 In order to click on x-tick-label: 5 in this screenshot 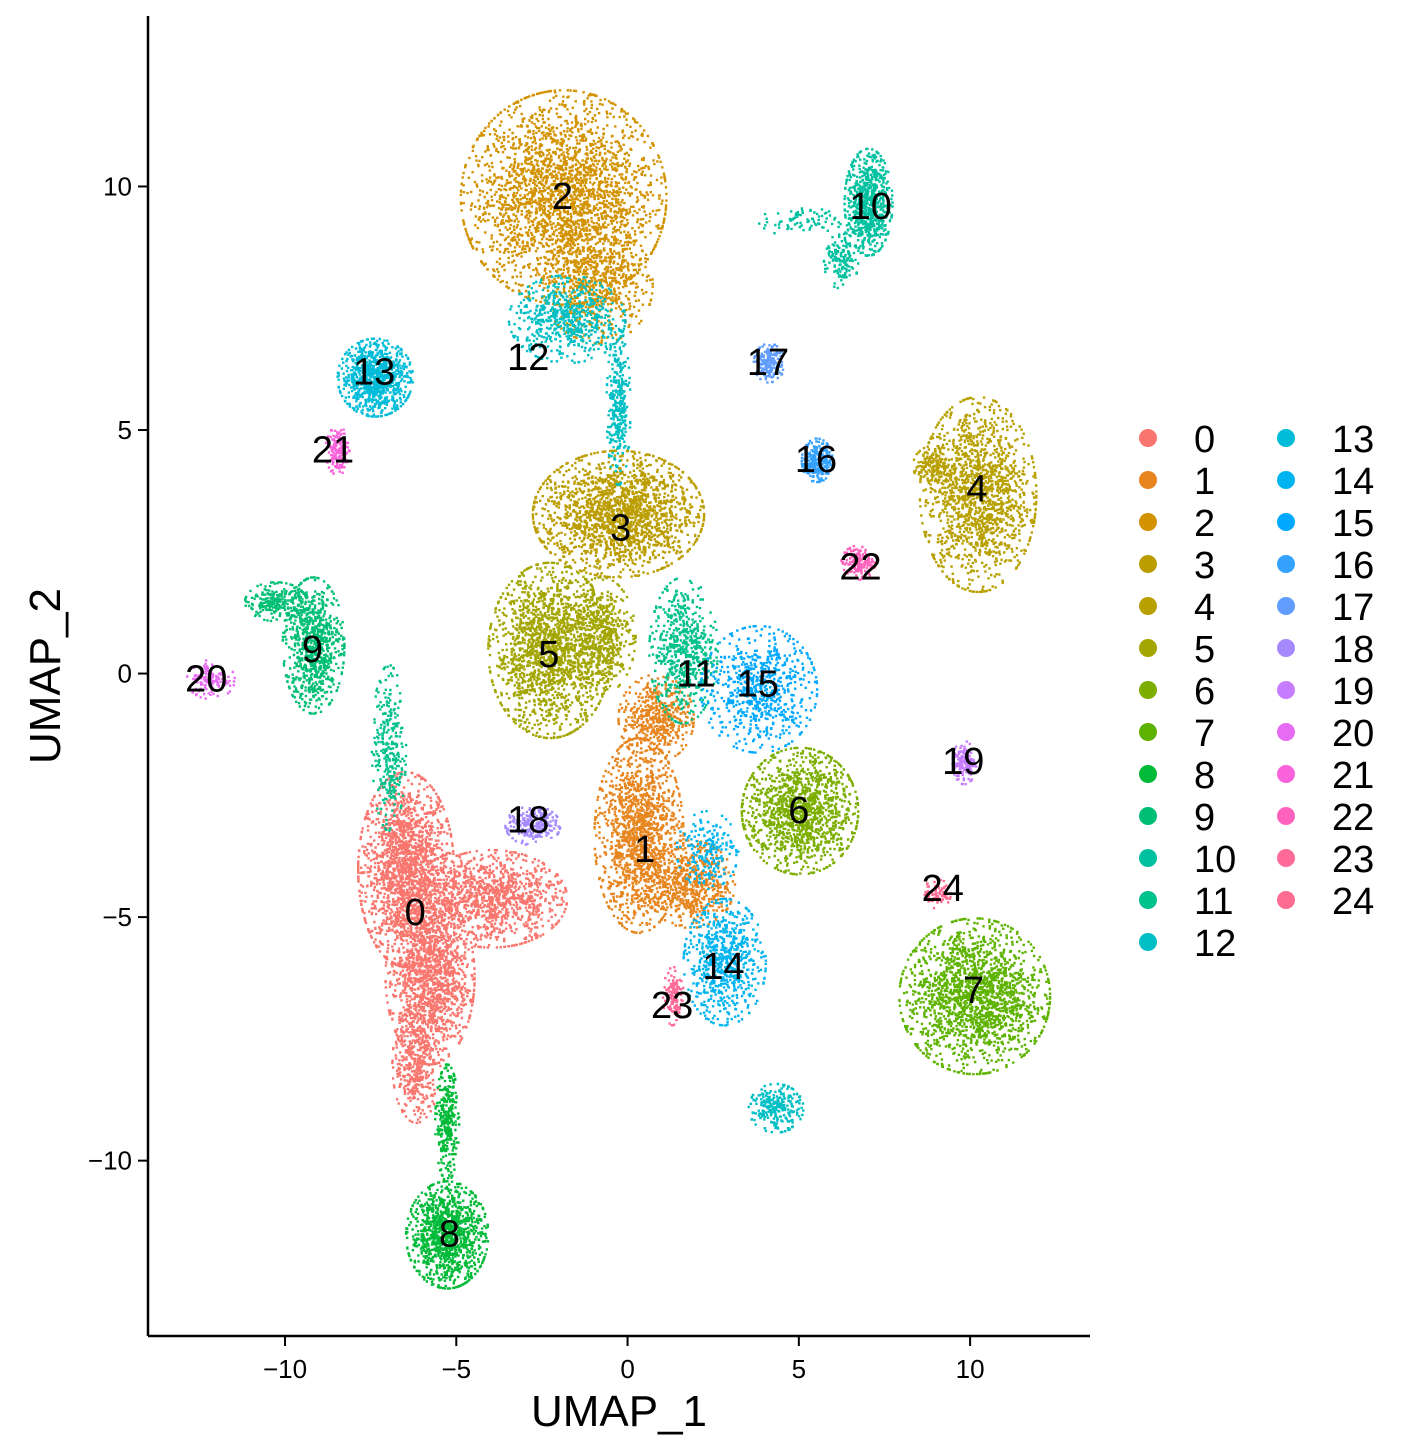, I will do `click(799, 1369)`.